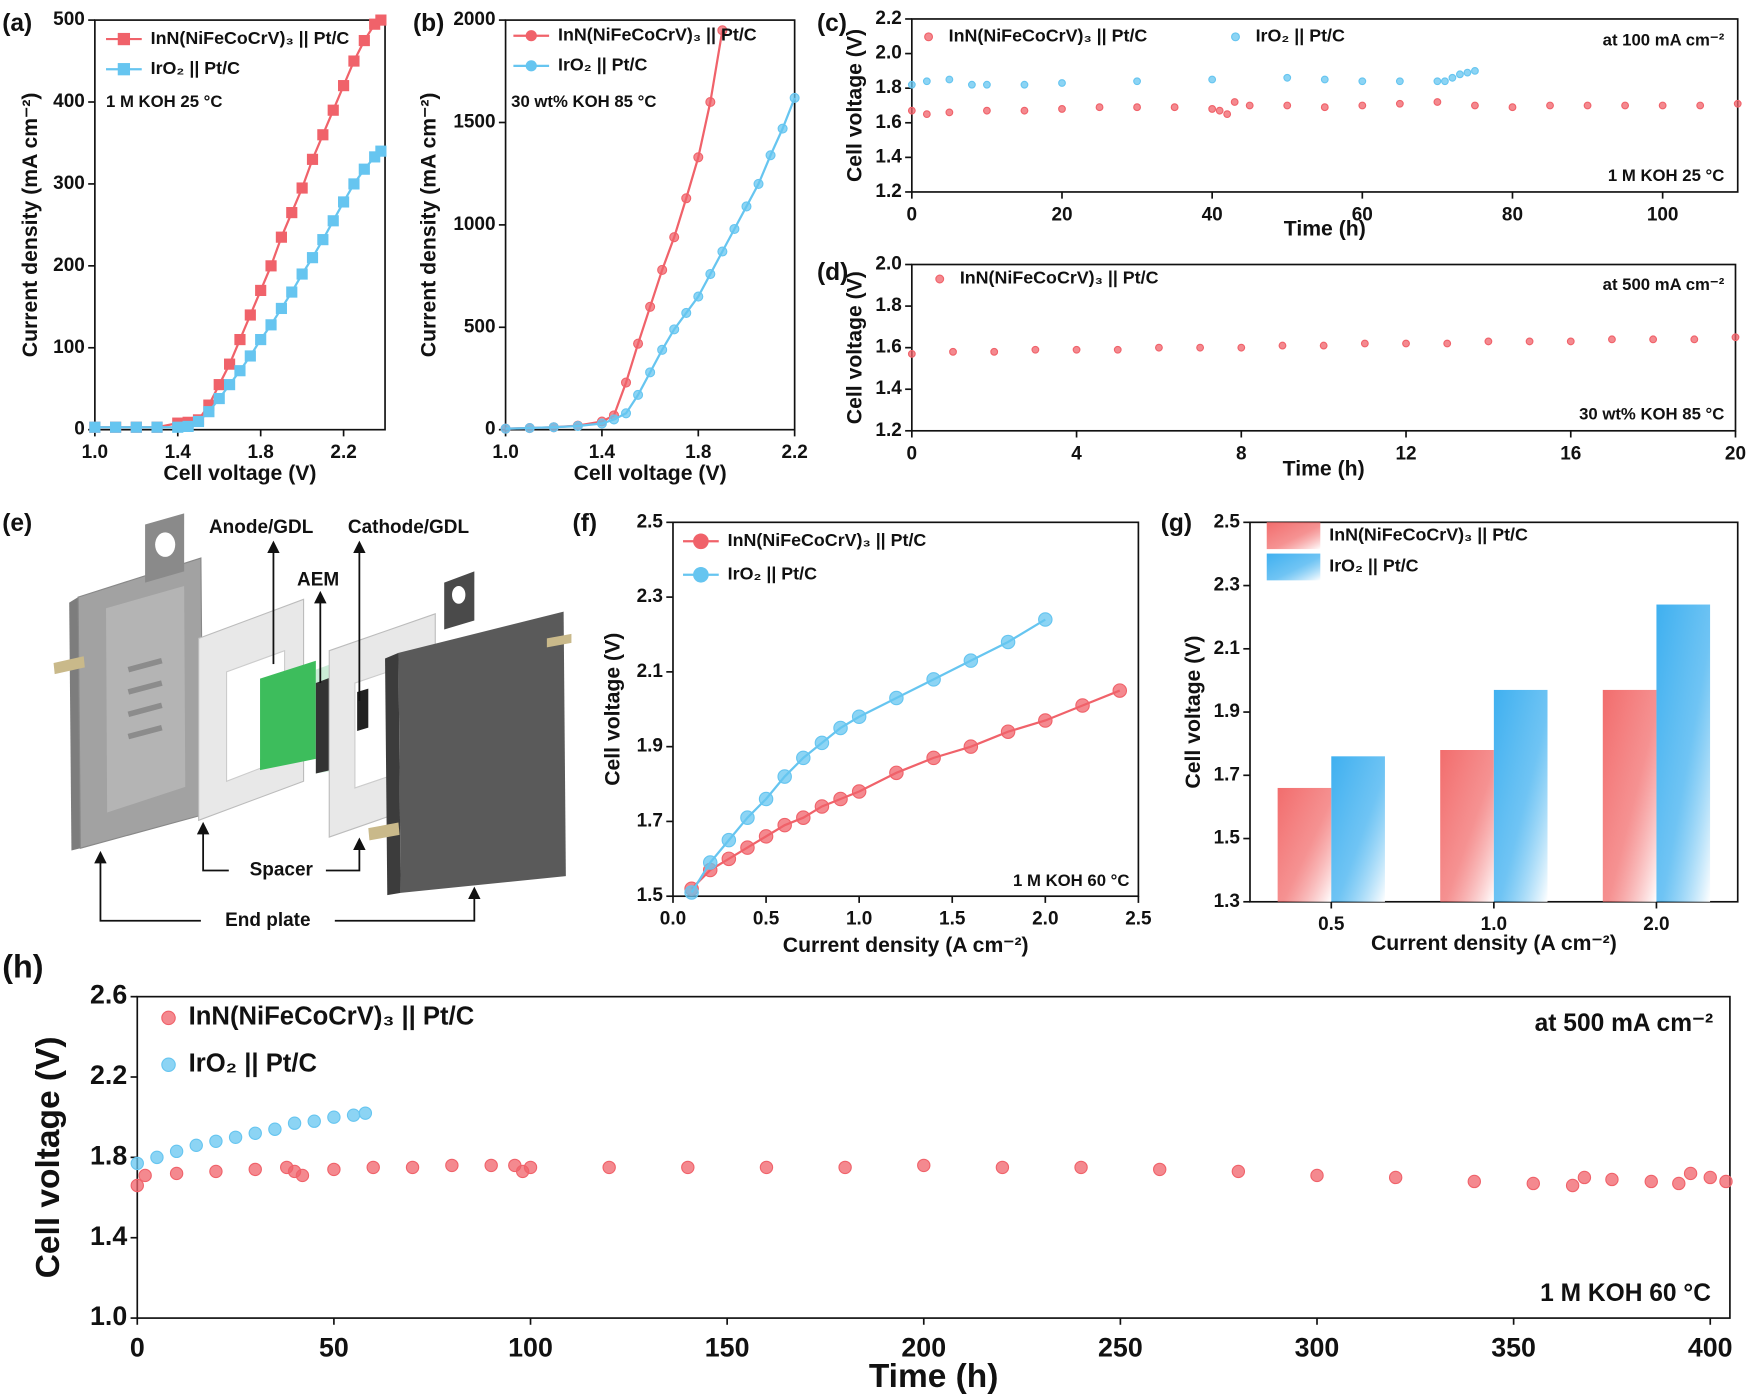  What do you see at coordinates (766, 919) in the screenshot?
I see `x-tick-label: 0.5` at bounding box center [766, 919].